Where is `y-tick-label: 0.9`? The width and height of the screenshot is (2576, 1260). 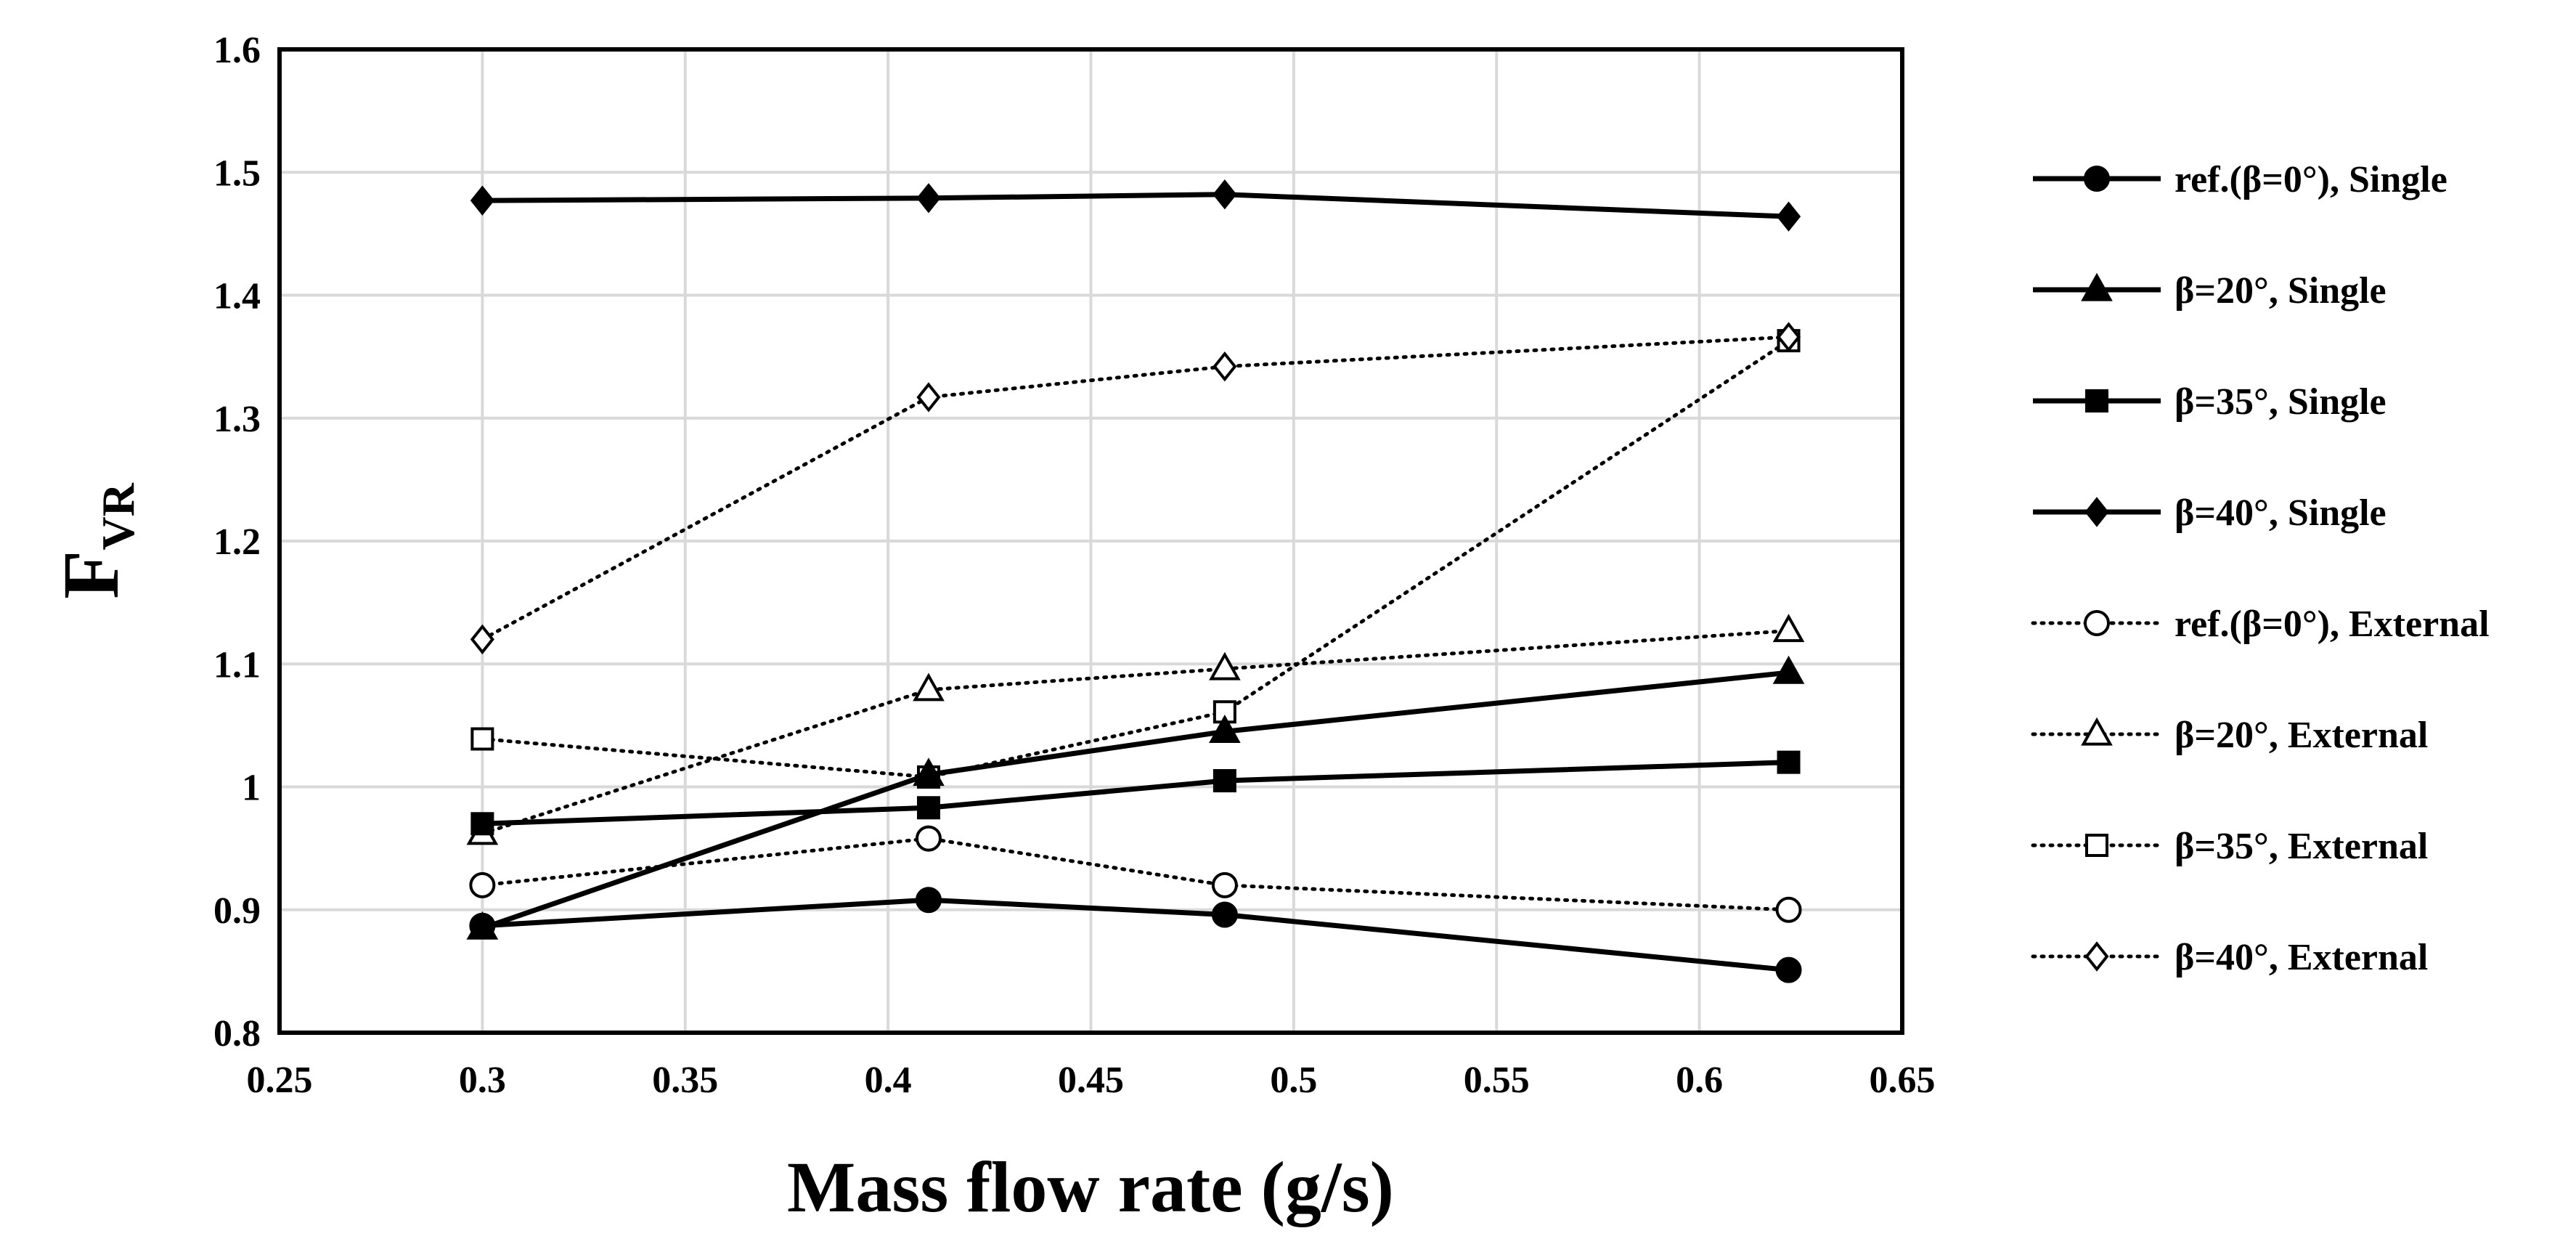 y-tick-label: 0.9 is located at coordinates (237, 911).